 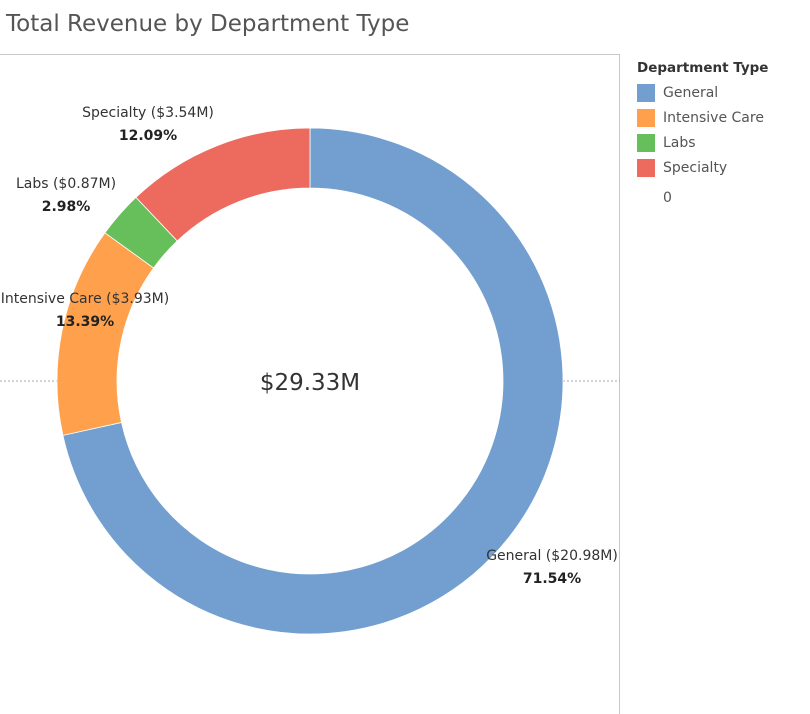 What do you see at coordinates (667, 198) in the screenshot?
I see `legend-extra-value: 0` at bounding box center [667, 198].